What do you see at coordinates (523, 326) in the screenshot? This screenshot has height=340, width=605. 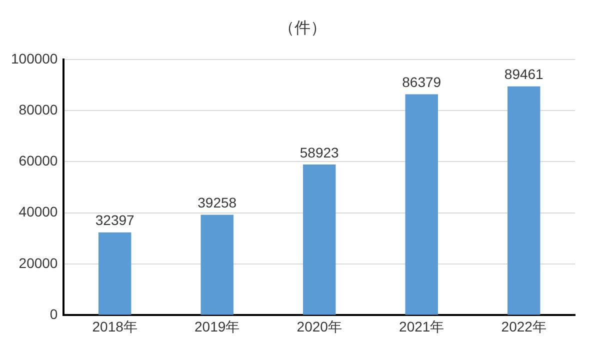 I see `x-tick-label: 2022年` at bounding box center [523, 326].